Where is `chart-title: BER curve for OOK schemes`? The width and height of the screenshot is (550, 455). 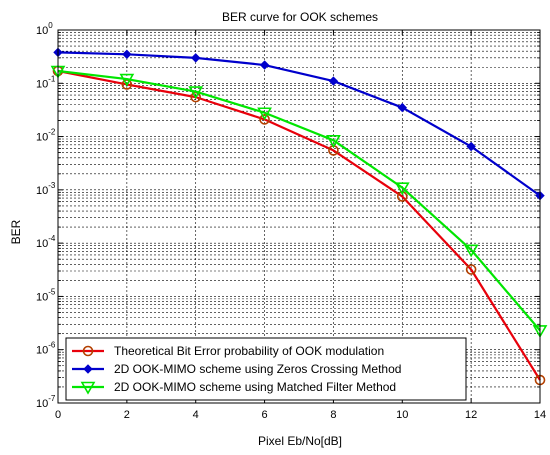
chart-title: BER curve for OOK schemes is located at coordinates (300, 17).